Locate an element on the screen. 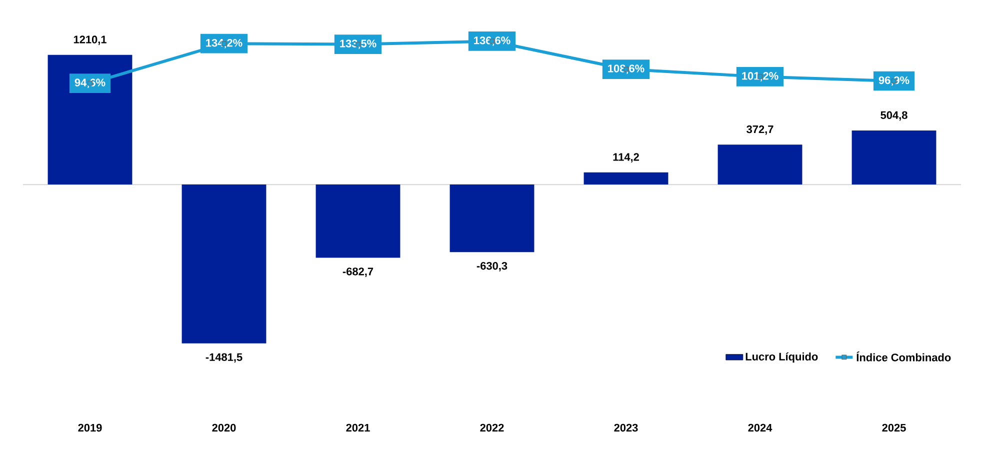 The width and height of the screenshot is (984, 450). x-tick-label: 2023 is located at coordinates (626, 428).